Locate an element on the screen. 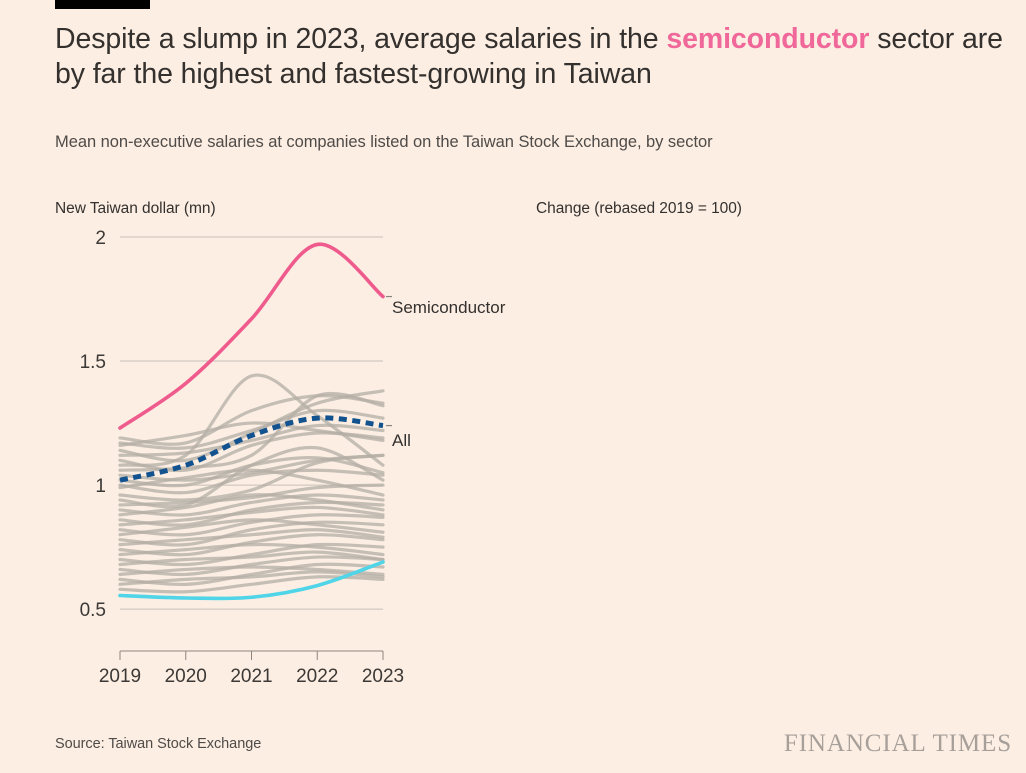 The width and height of the screenshot is (1026, 773). y-axis-tick-label: 0.5 is located at coordinates (93, 610).